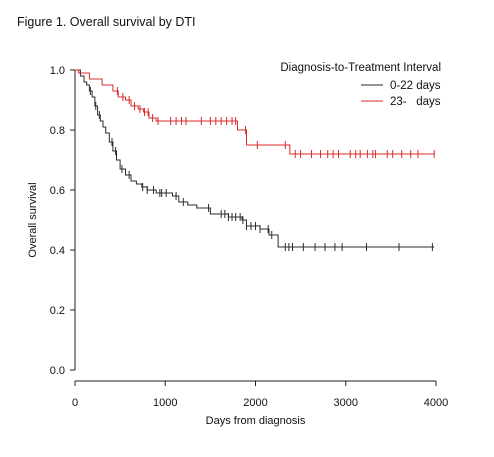  What do you see at coordinates (57, 191) in the screenshot?
I see `y-tick-label: 0.6` at bounding box center [57, 191].